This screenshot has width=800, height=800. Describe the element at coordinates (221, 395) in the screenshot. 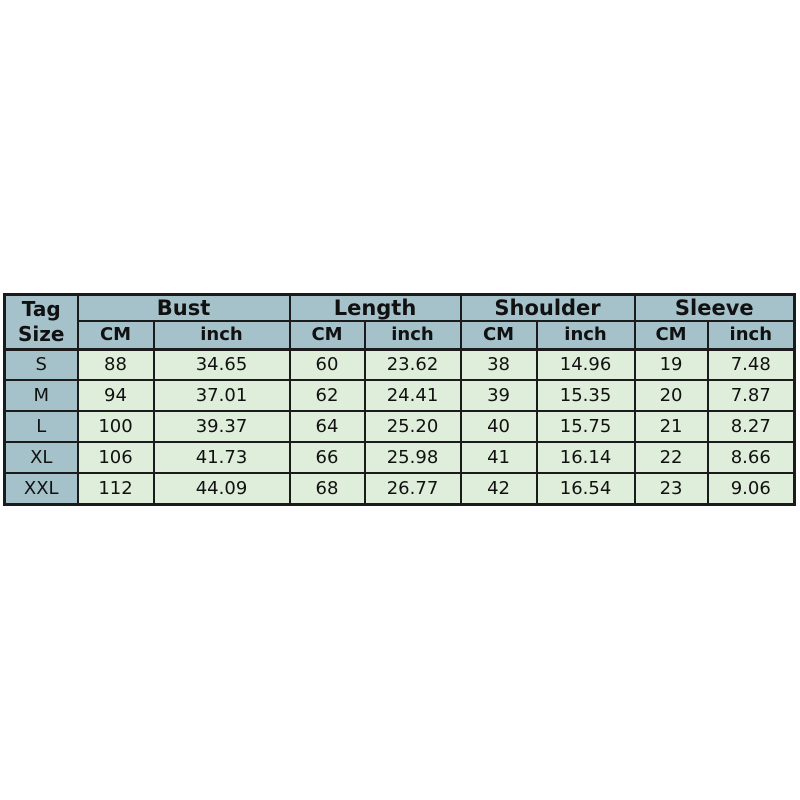

I see `cell-bust-inch: 37.01` at that location.